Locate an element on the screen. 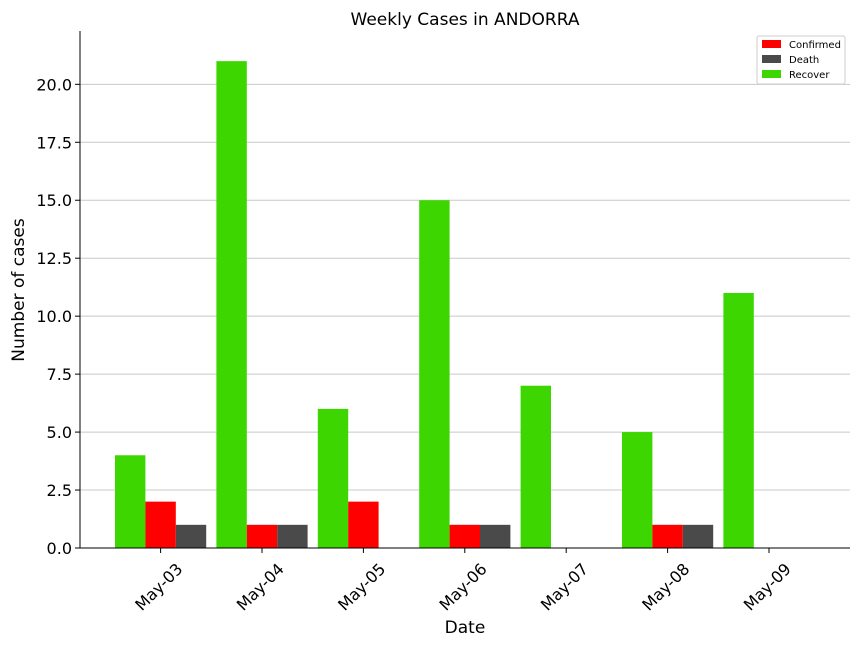 The width and height of the screenshot is (864, 648). legend-swatch-death is located at coordinates (771, 59).